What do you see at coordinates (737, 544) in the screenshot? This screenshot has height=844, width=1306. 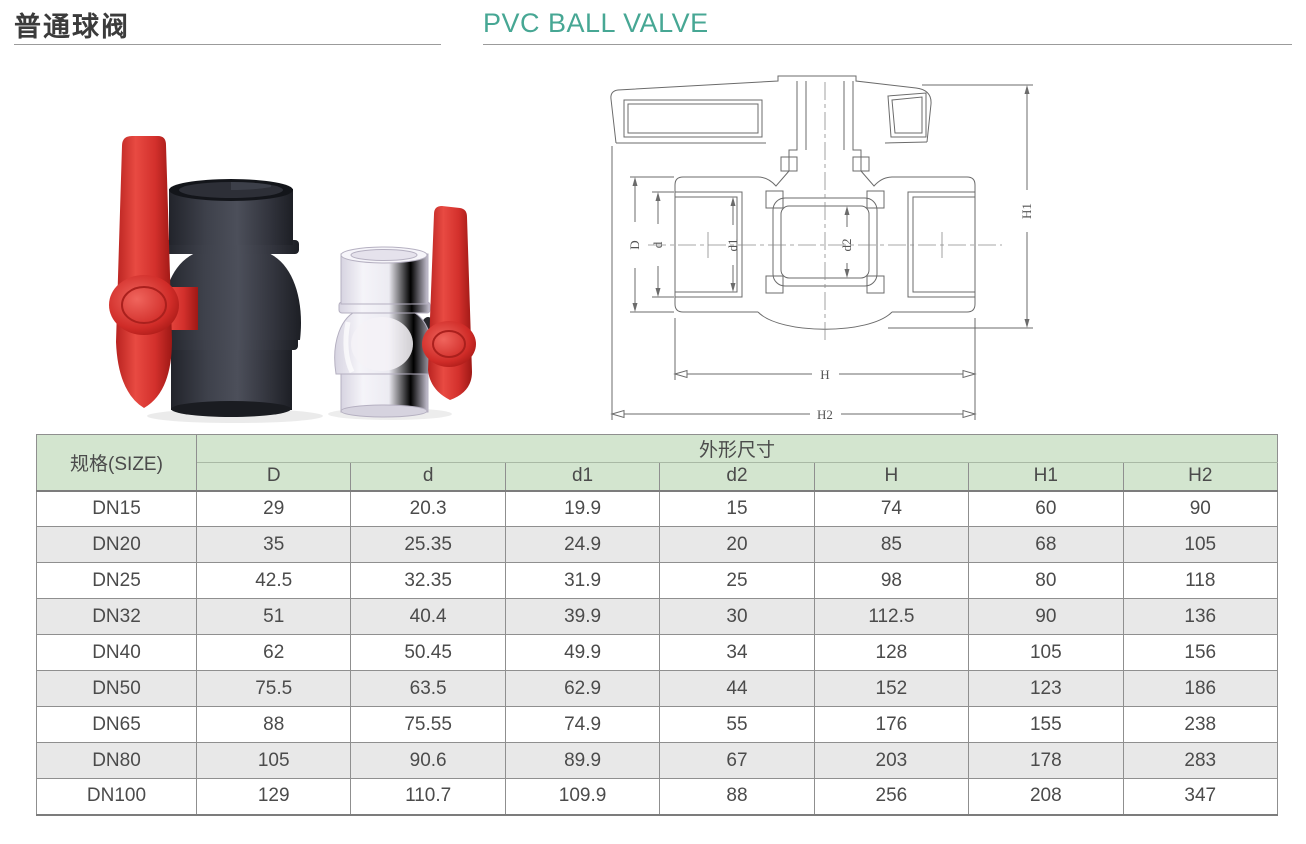 I see `value-cell: 20` at bounding box center [737, 544].